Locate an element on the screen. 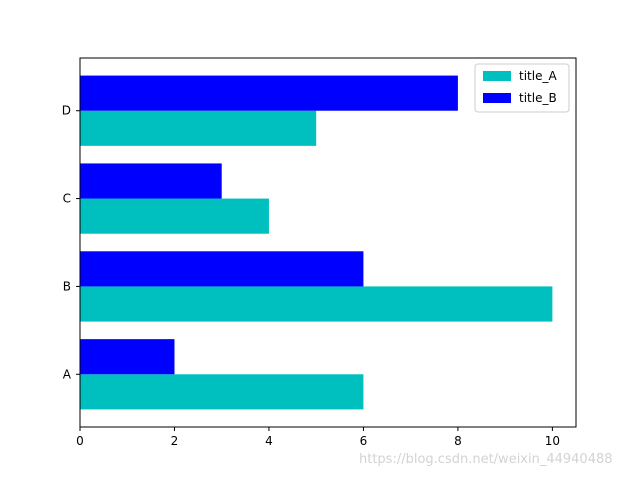  x-tick-label: 8 is located at coordinates (458, 441).